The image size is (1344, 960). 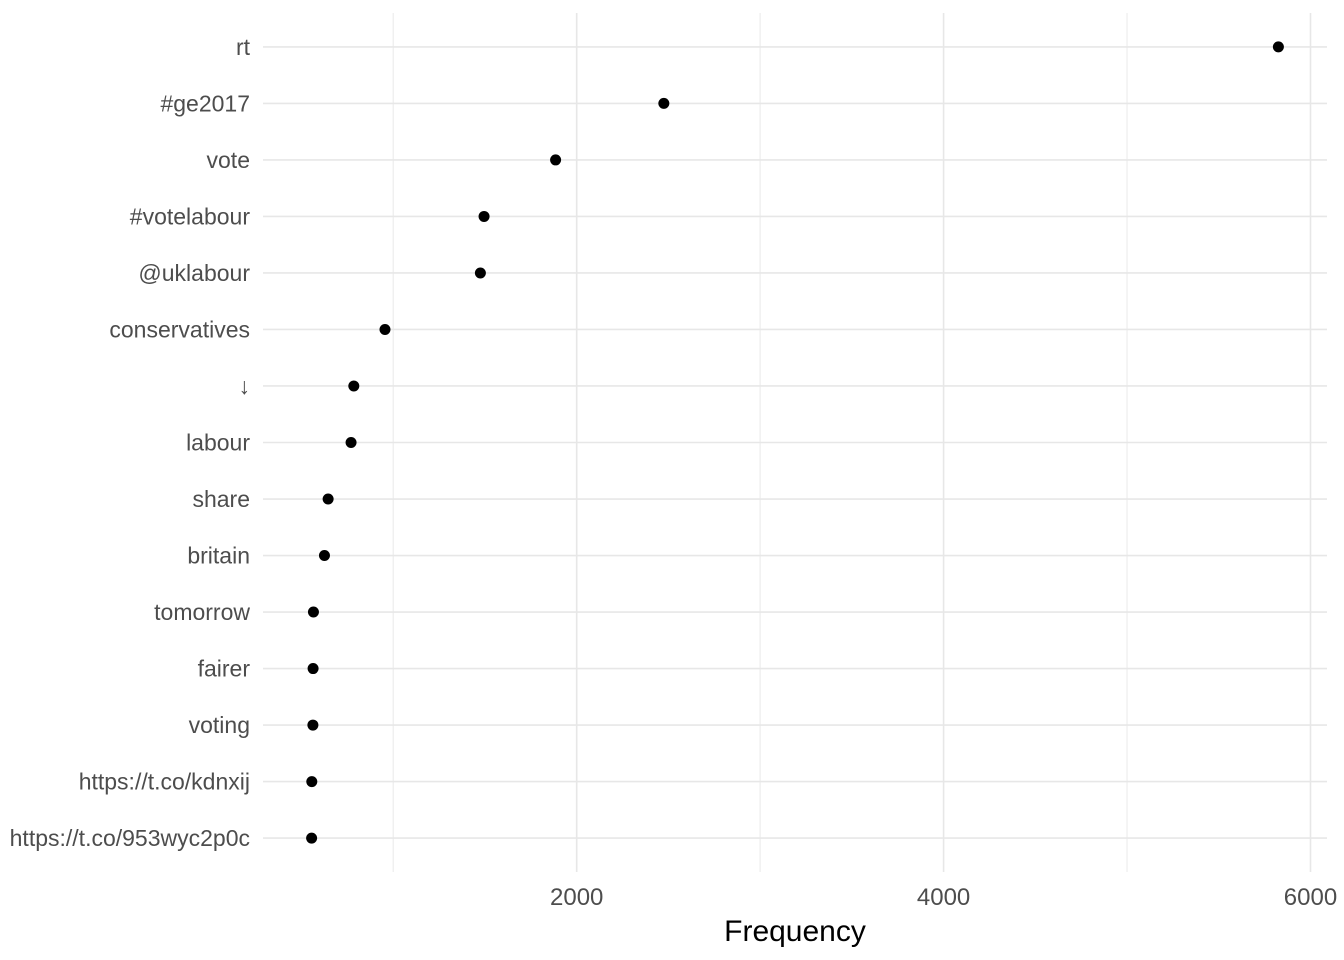 I want to click on y-axis-label: #ge2017, so click(x=205, y=103).